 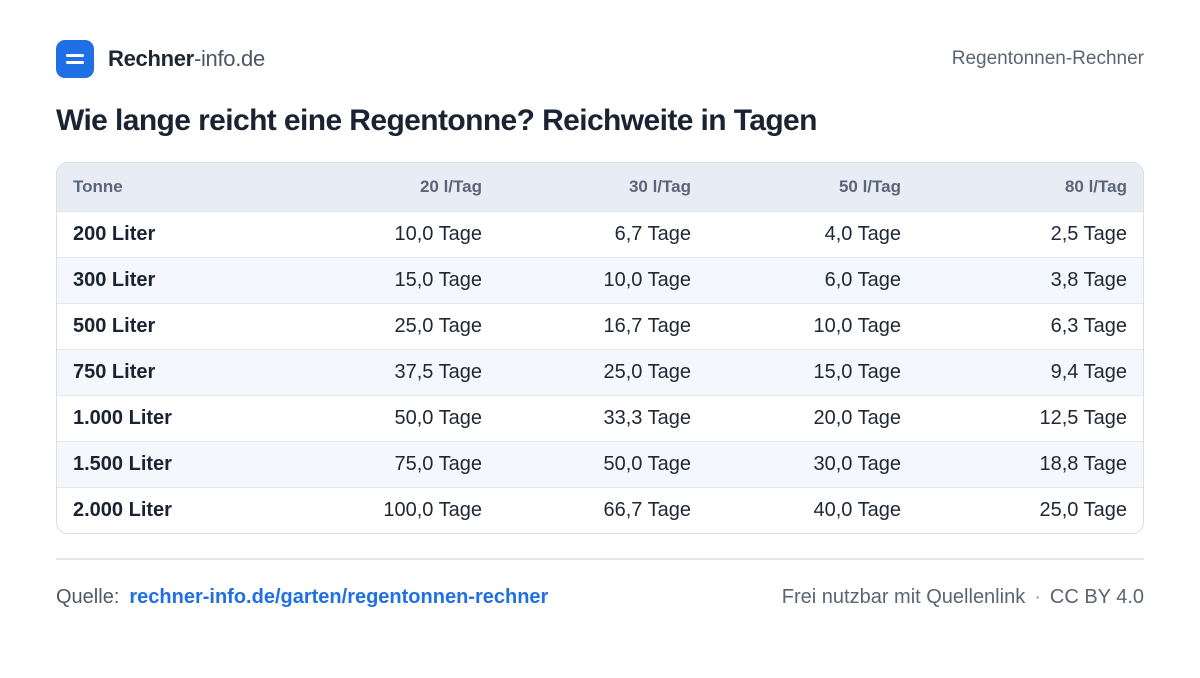 What do you see at coordinates (122, 417) in the screenshot?
I see `table-cell-tonne: 1.000 Liter` at bounding box center [122, 417].